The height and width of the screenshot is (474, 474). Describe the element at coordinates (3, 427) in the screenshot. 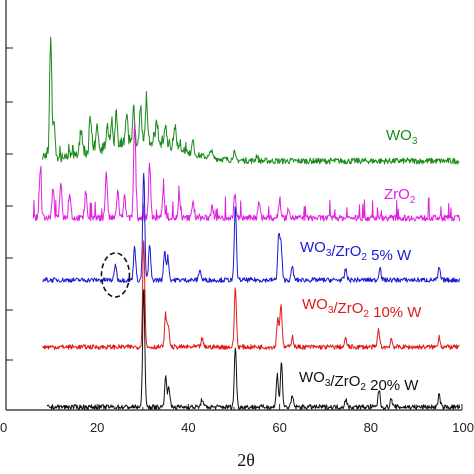

I see `x-tick-label-0: 0` at that location.